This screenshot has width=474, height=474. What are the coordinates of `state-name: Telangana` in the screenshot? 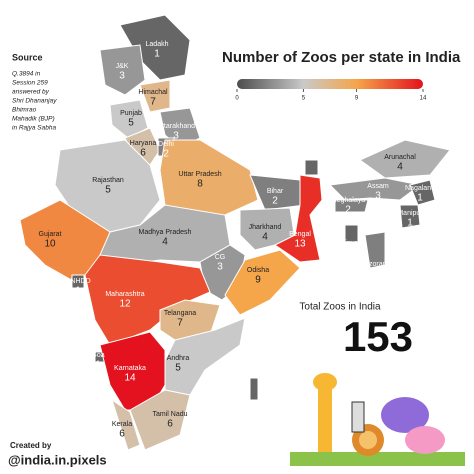 It's located at (180, 313).